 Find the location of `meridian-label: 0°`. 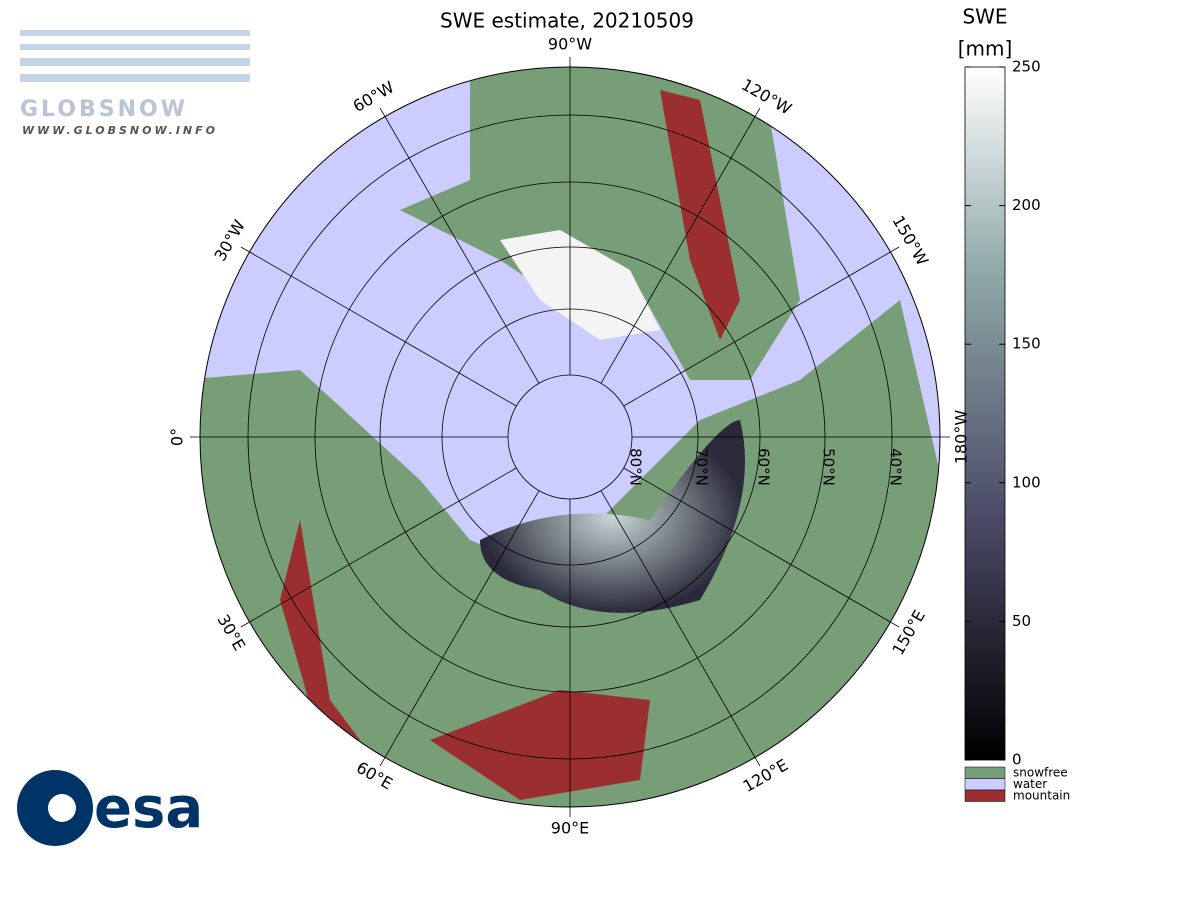

meridian-label: 0° is located at coordinates (177, 437).